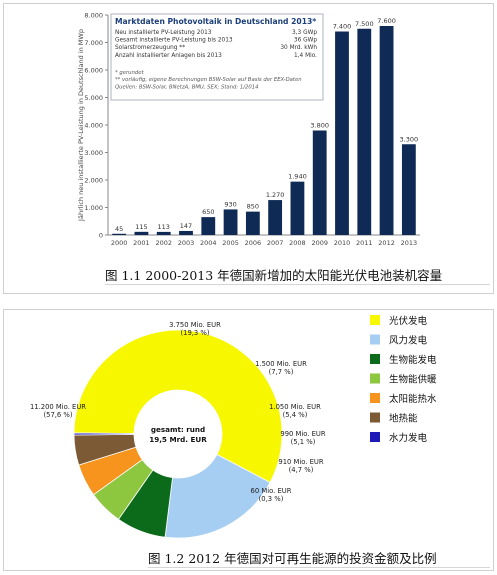  I want to click on market-data-row-value: 30 Mrd. kWh, so click(298, 48).